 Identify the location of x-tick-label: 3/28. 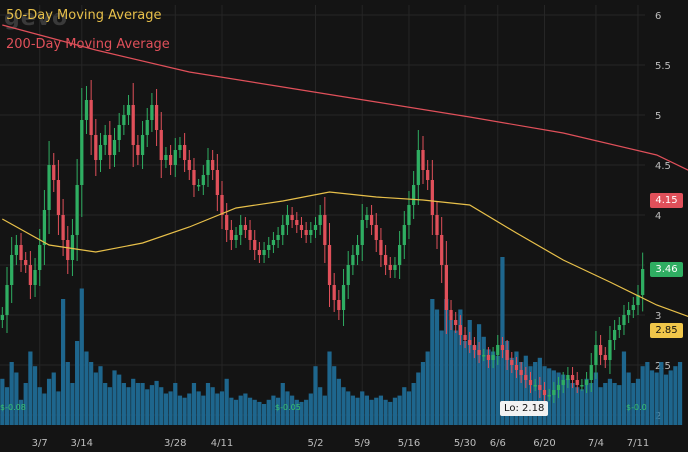
(175, 443).